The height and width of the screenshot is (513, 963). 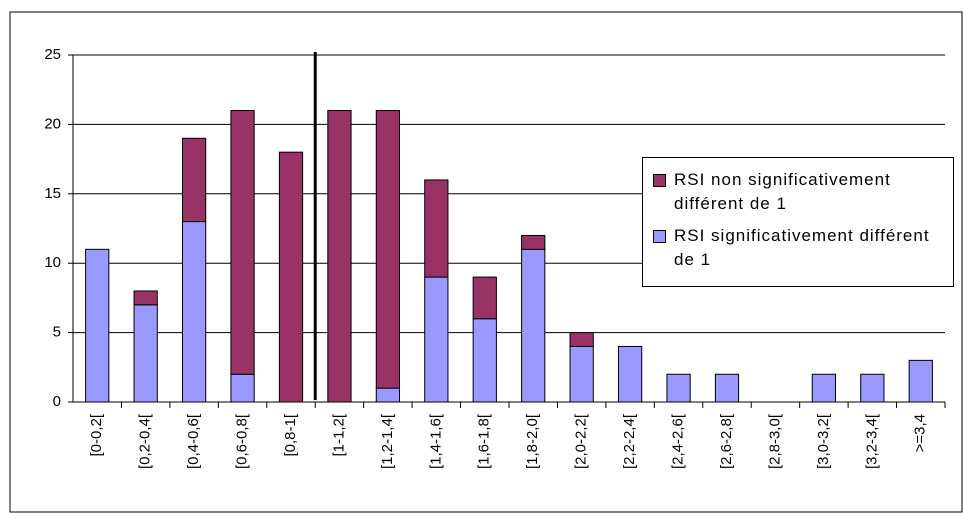 What do you see at coordinates (96, 434) in the screenshot?
I see `x-tick-label: [0-0,2[` at bounding box center [96, 434].